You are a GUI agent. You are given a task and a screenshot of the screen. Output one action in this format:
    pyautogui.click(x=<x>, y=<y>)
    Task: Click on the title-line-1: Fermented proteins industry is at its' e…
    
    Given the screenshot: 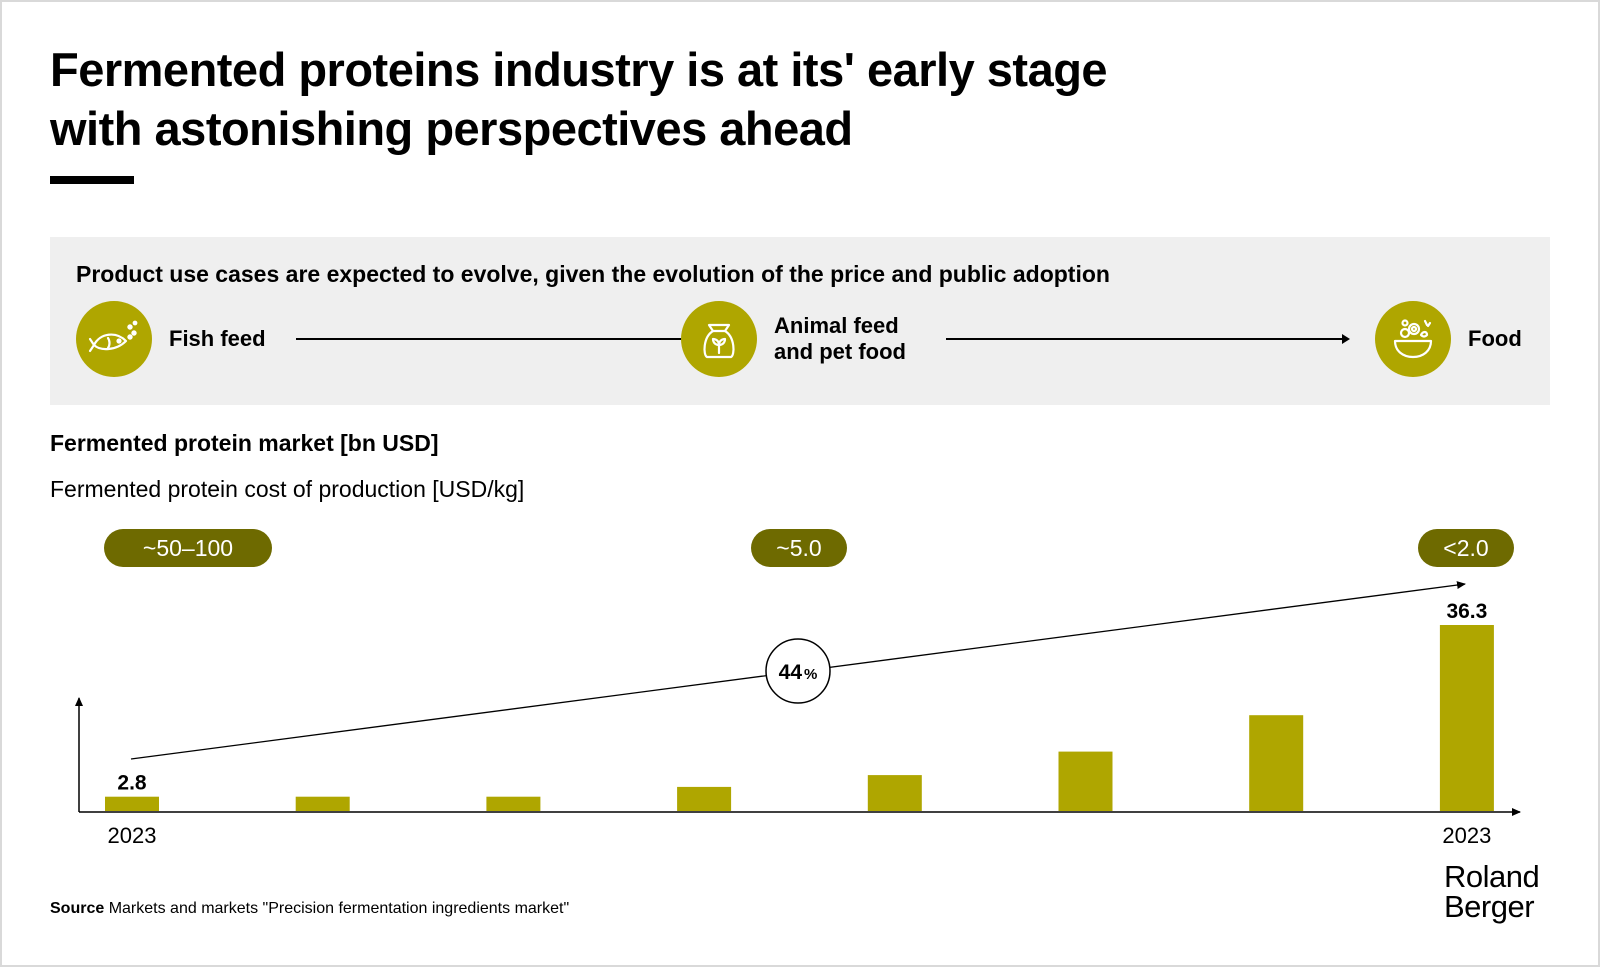 What is the action you would take?
    pyautogui.click(x=579, y=69)
    